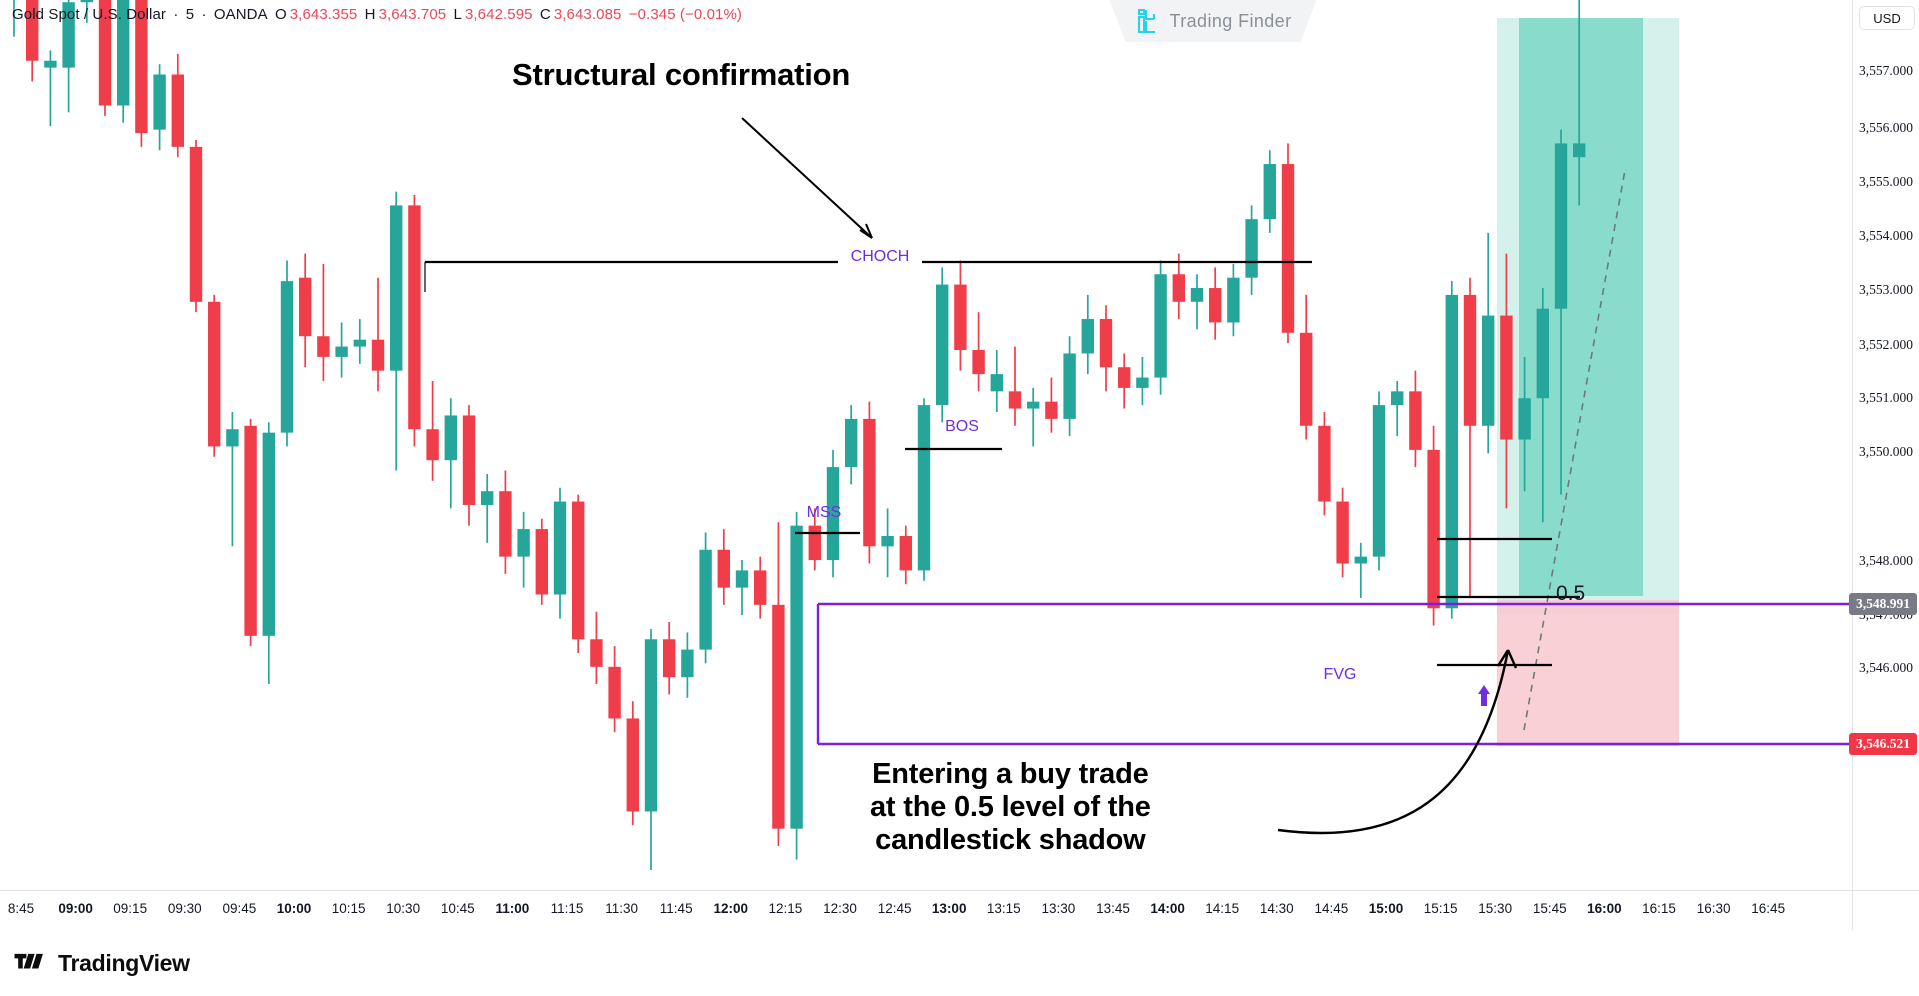 The height and width of the screenshot is (996, 1919). Describe the element at coordinates (498, 14) in the screenshot. I see `legend-low-value: 3,642.595` at that location.